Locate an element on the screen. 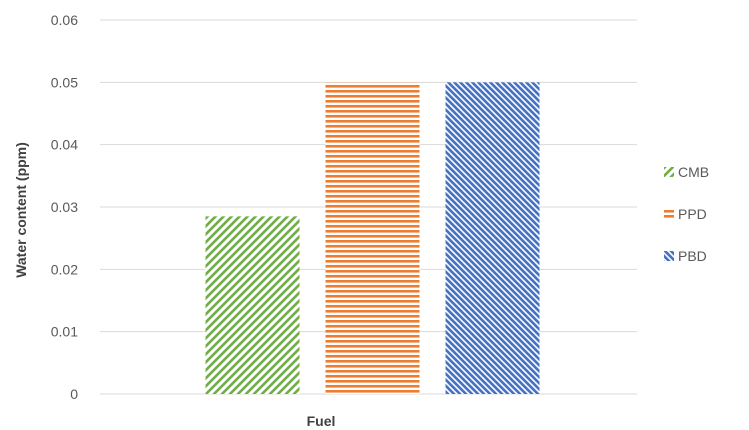  y-axis-tick-labels: 0 0.01 0.02 0.03 0.04 0.05 0.06 is located at coordinates (64, 207).